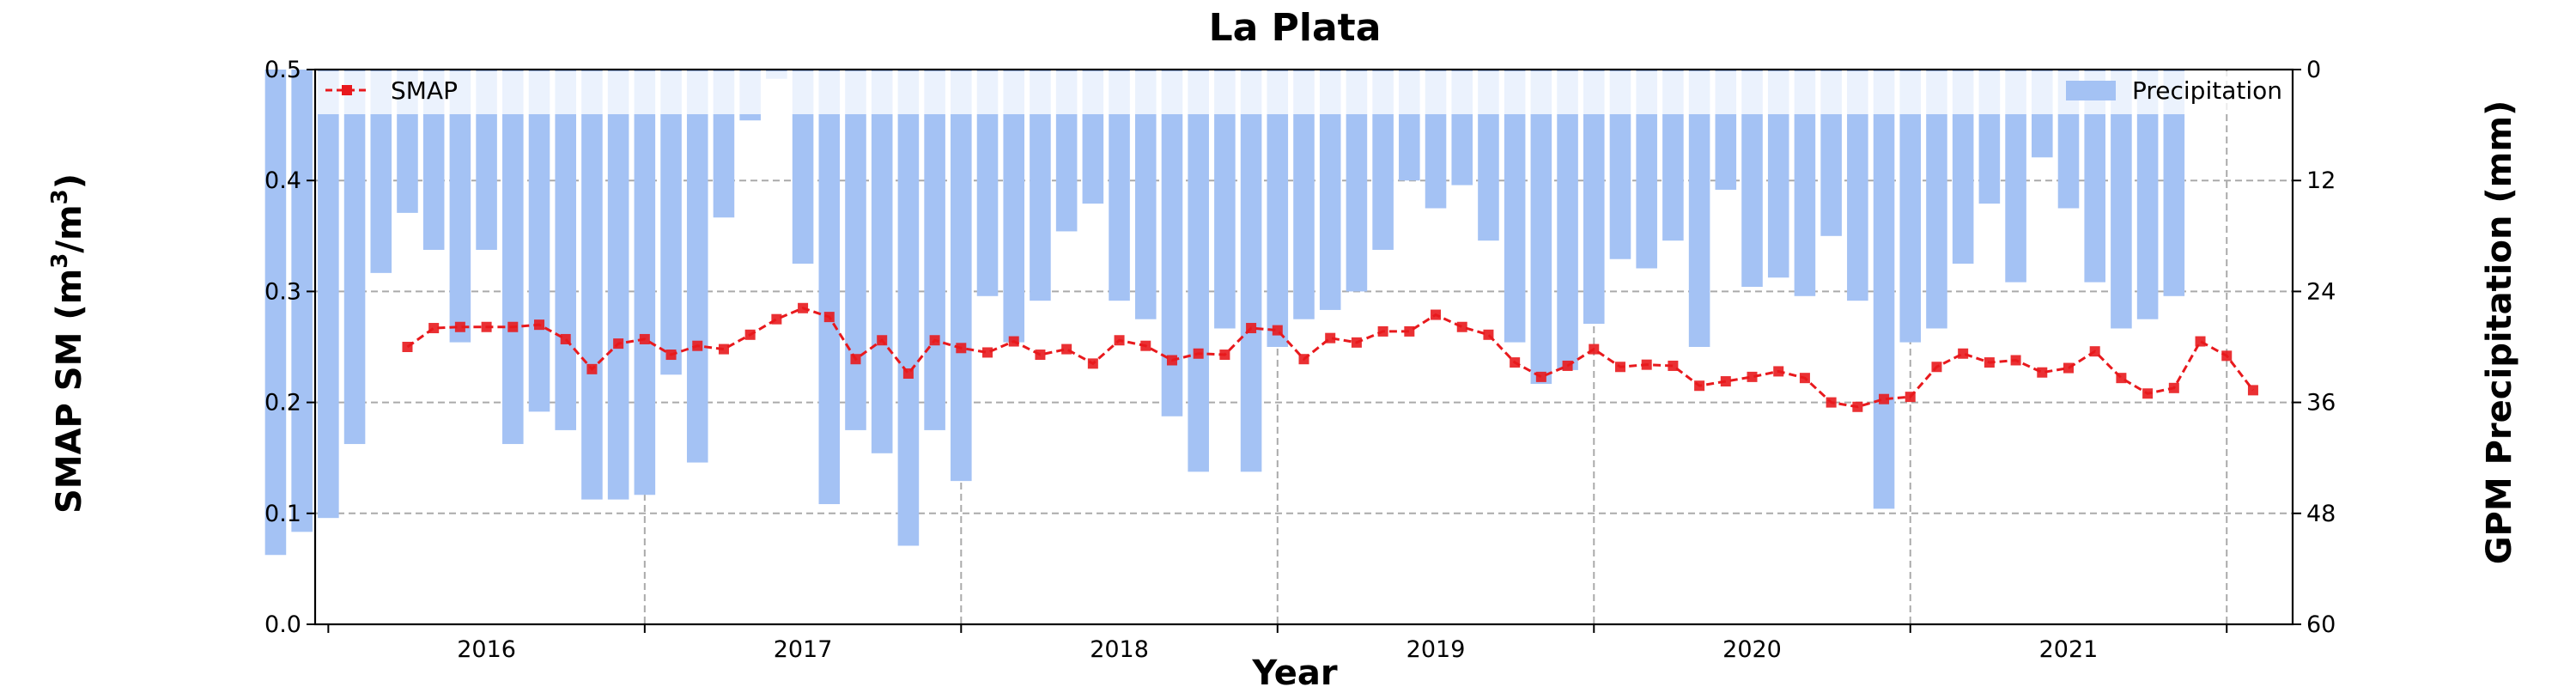 The image size is (2576, 687). What do you see at coordinates (2313, 70) in the screenshot?
I see `y-right-tick-label: 0` at bounding box center [2313, 70].